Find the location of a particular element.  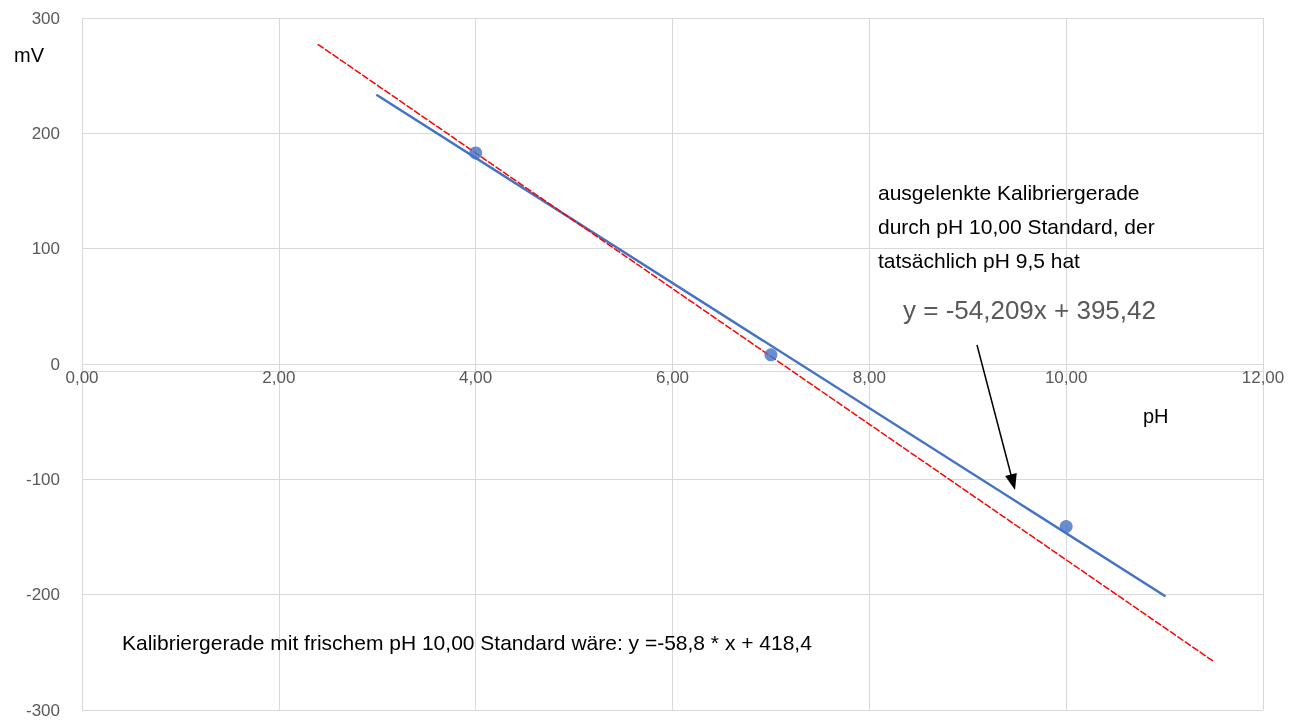

x-tick-label: 0,00 is located at coordinates (82, 377).